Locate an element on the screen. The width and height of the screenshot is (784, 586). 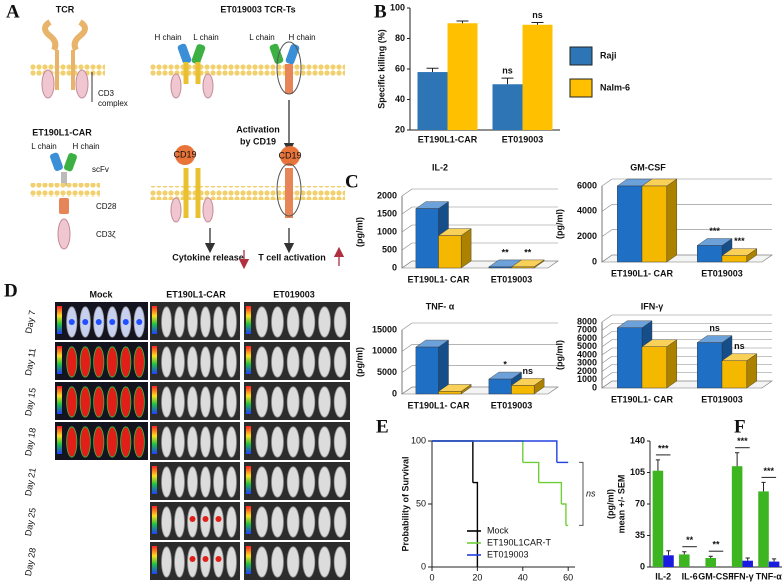
h-chain is located at coordinates (292, 54).